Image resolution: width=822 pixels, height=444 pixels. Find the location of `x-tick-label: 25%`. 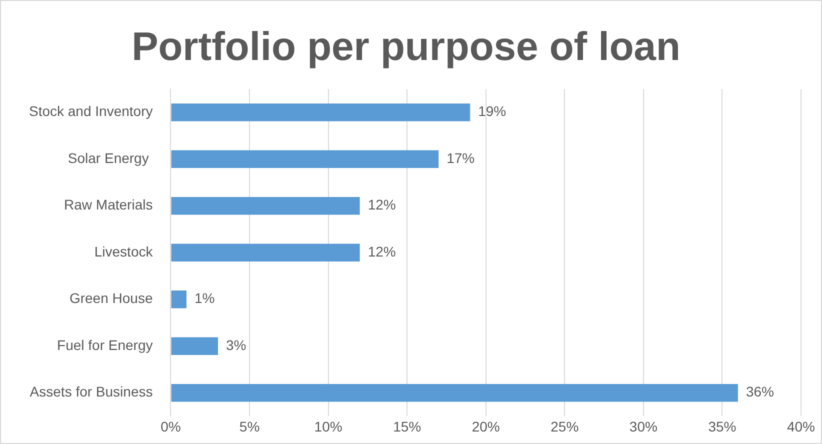

x-tick-label: 25% is located at coordinates (564, 426).